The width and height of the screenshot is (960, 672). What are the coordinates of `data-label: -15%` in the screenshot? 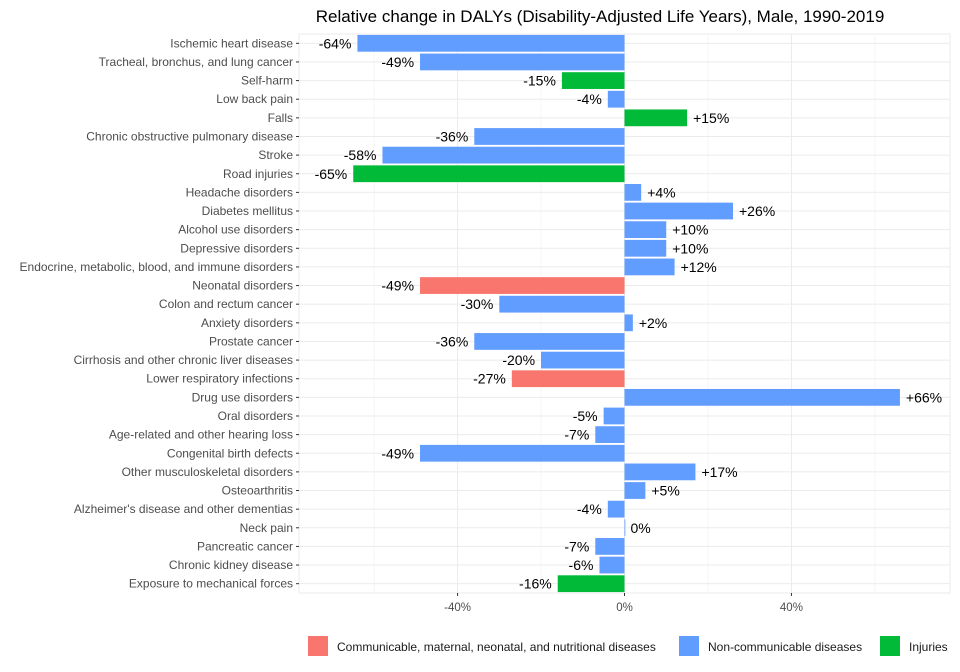 It's located at (539, 81).